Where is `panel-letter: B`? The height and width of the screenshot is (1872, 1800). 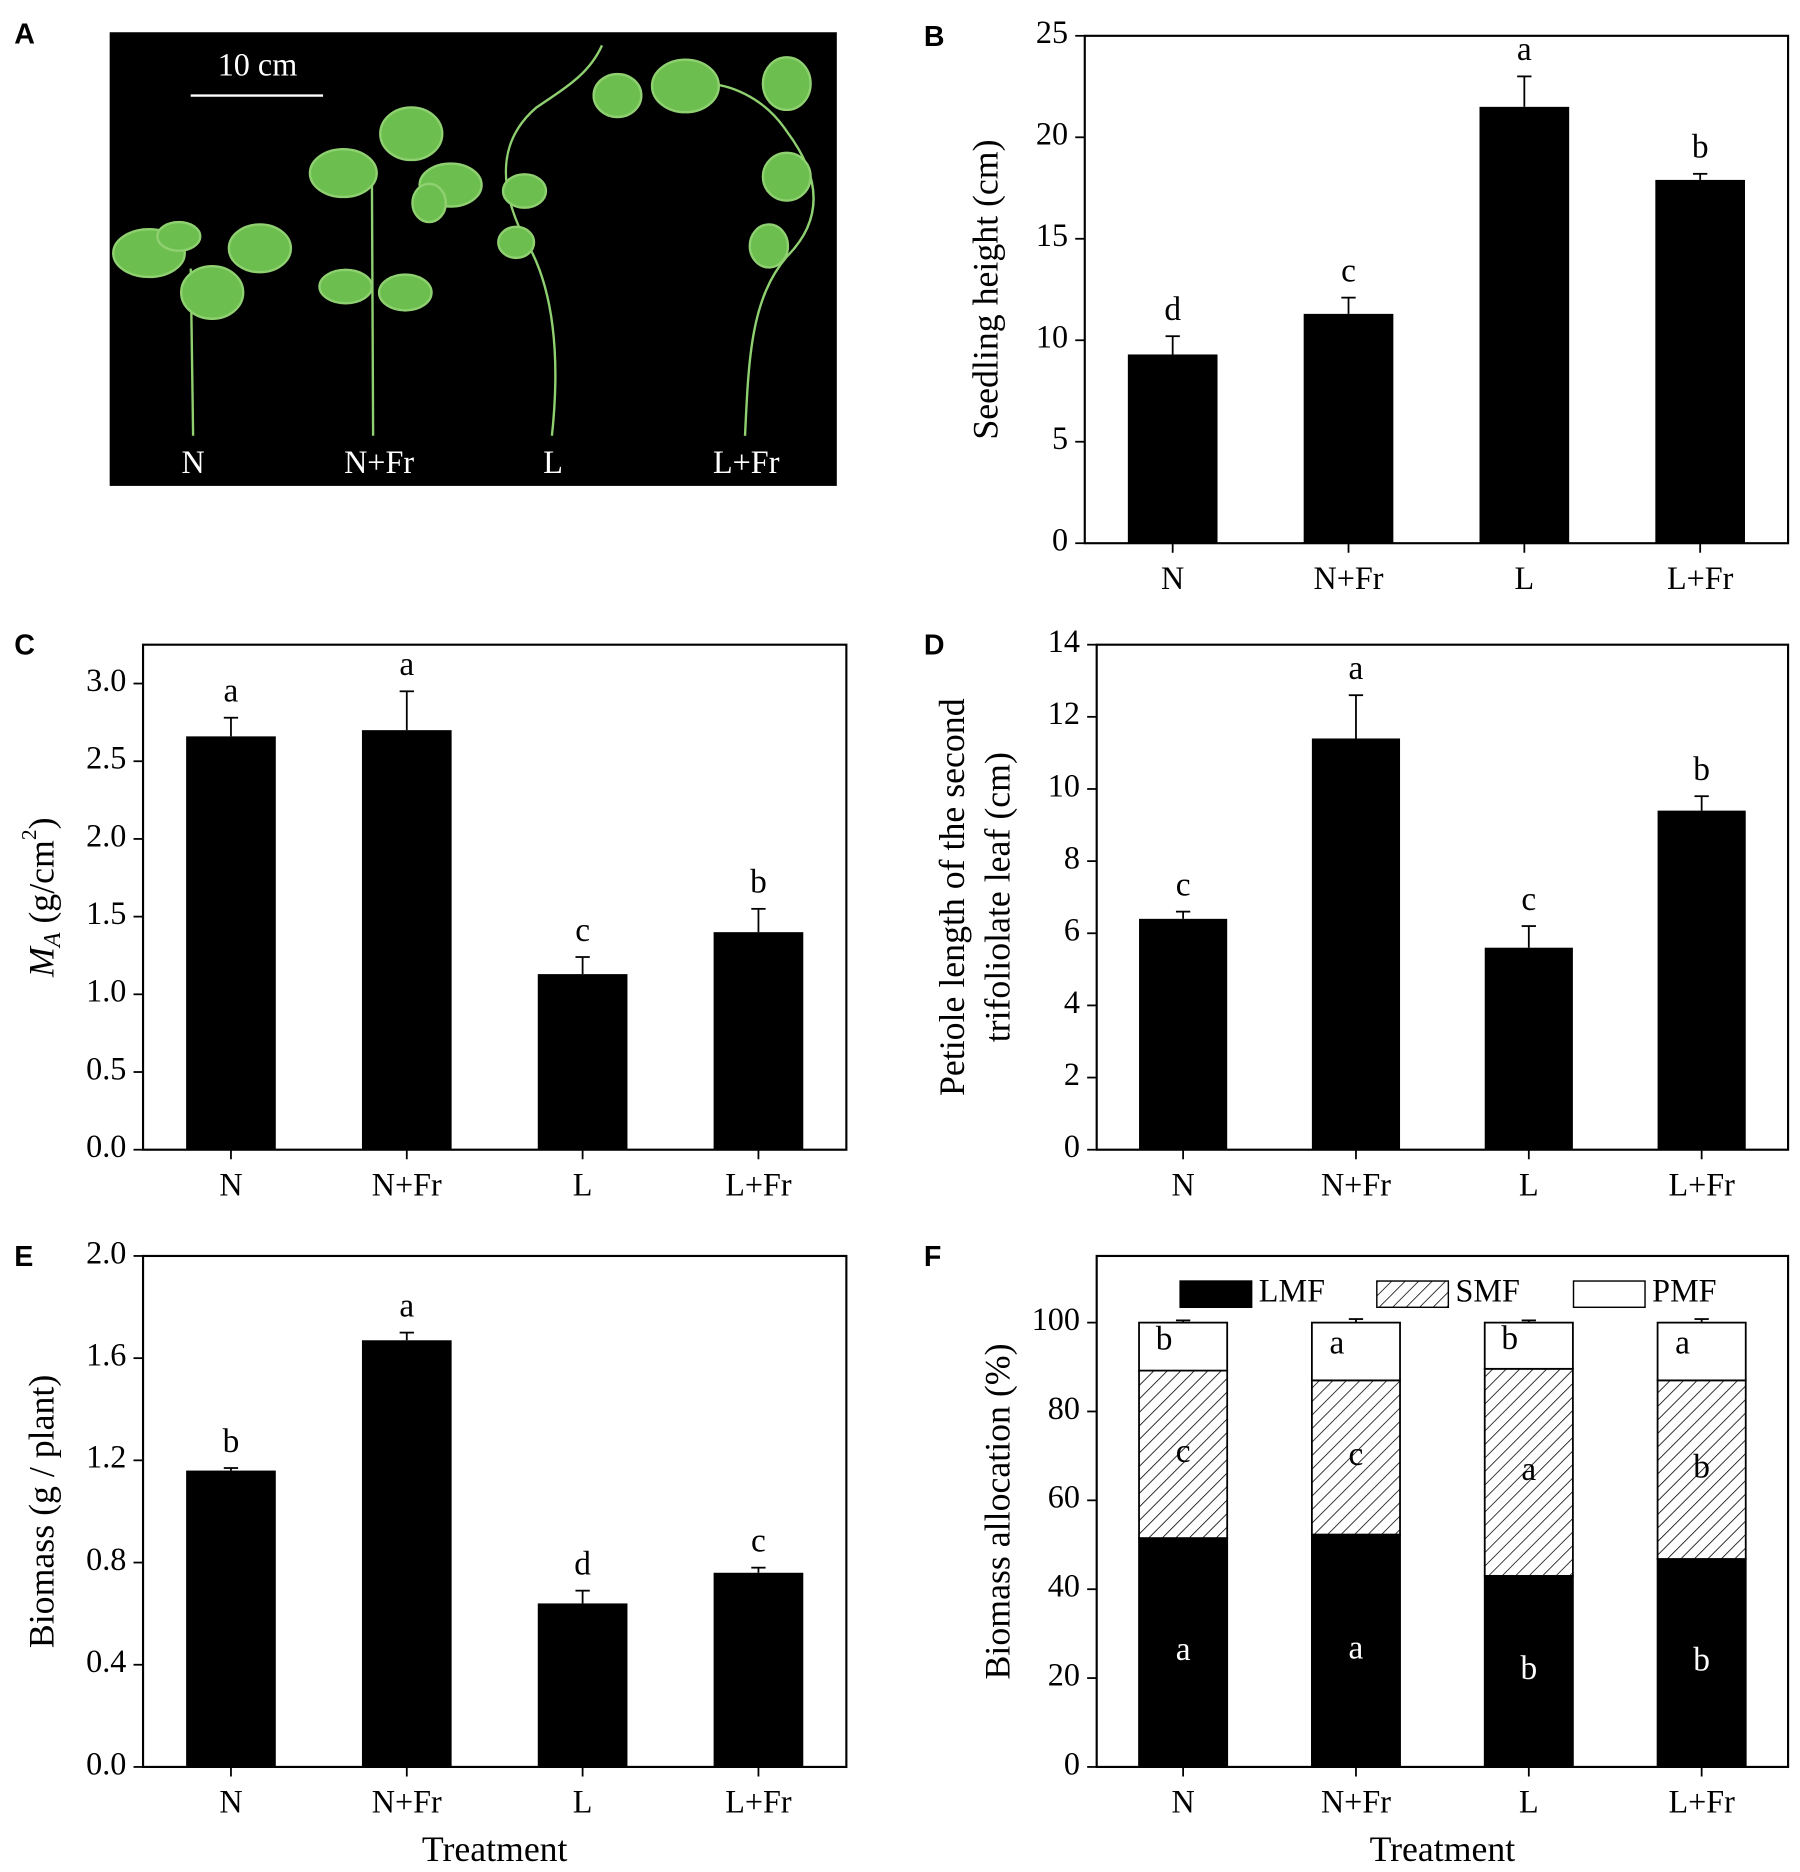 panel-letter: B is located at coordinates (934, 37).